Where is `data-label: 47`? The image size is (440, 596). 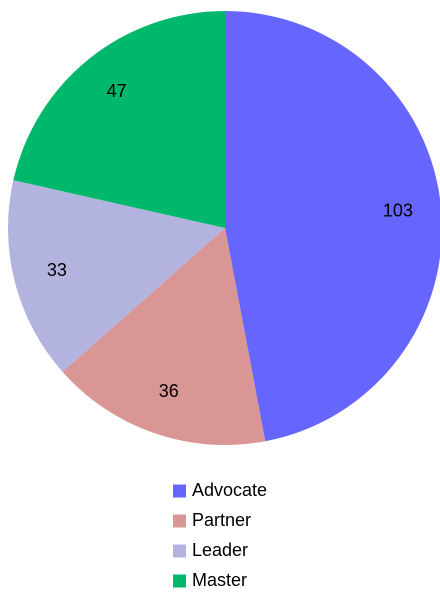 data-label: 47 is located at coordinates (117, 91).